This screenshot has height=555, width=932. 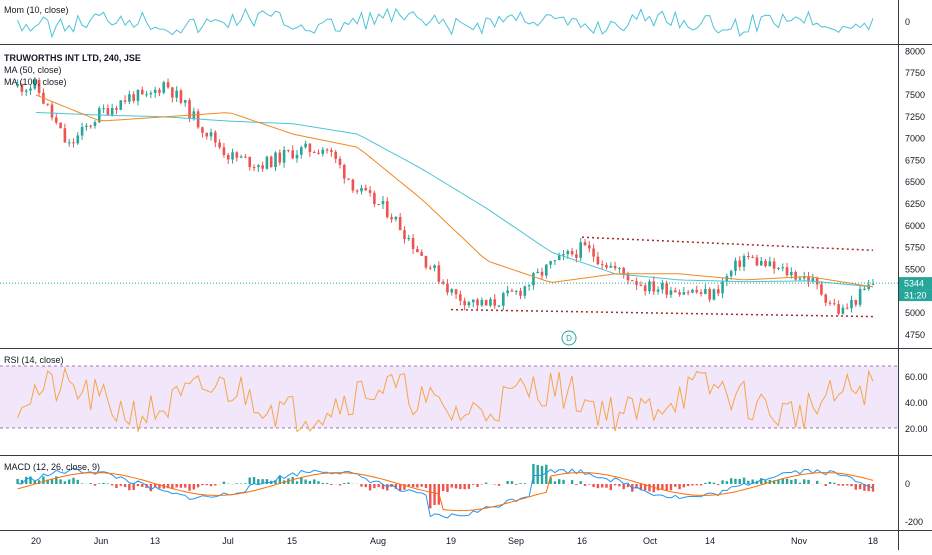 I want to click on macd-legend: MACD (12, 26, close, 9), so click(x=52, y=467).